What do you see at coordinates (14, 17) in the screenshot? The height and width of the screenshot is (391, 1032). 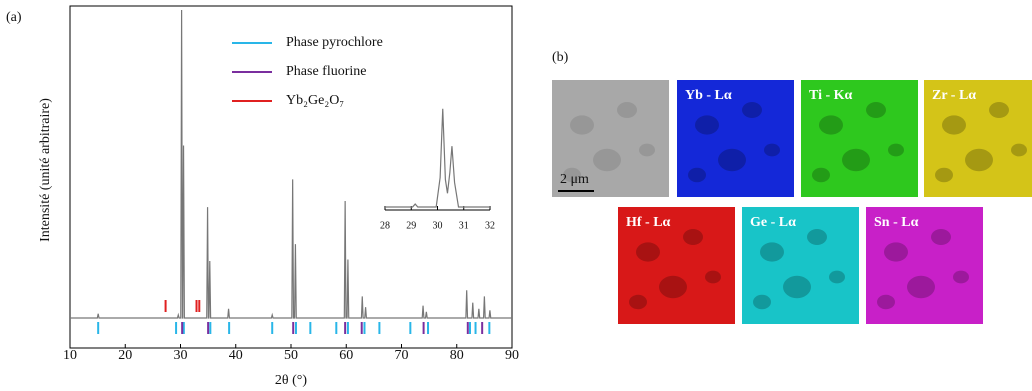 I see `panel-label: (a)` at bounding box center [14, 17].